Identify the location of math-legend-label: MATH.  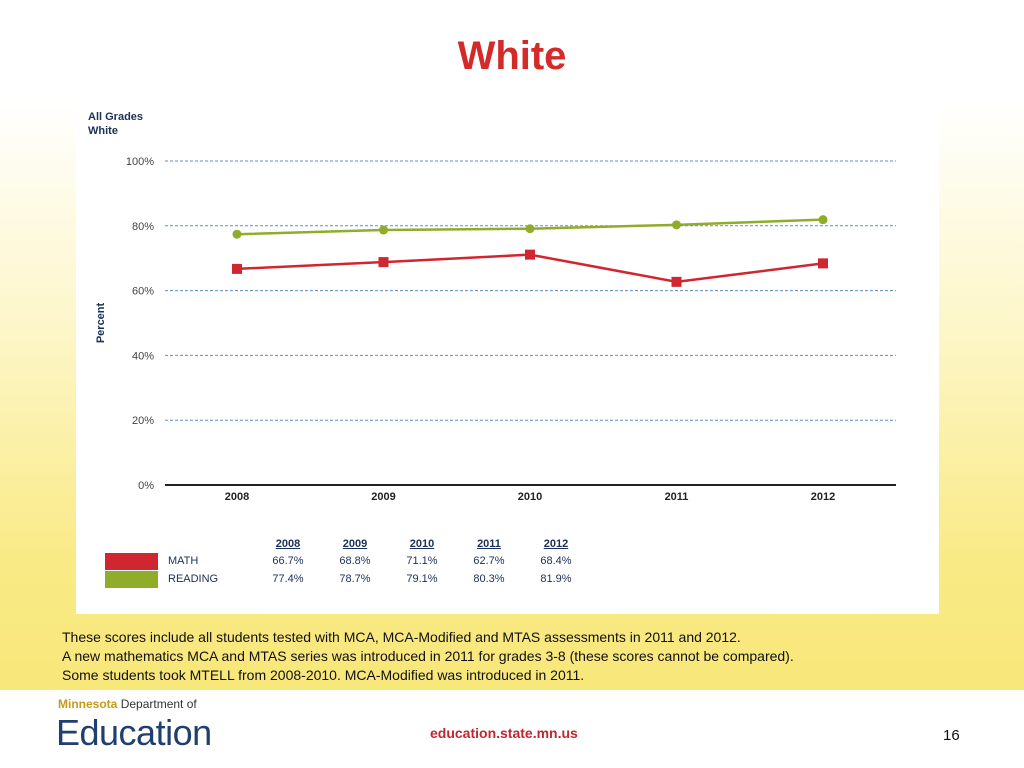
(183, 561).